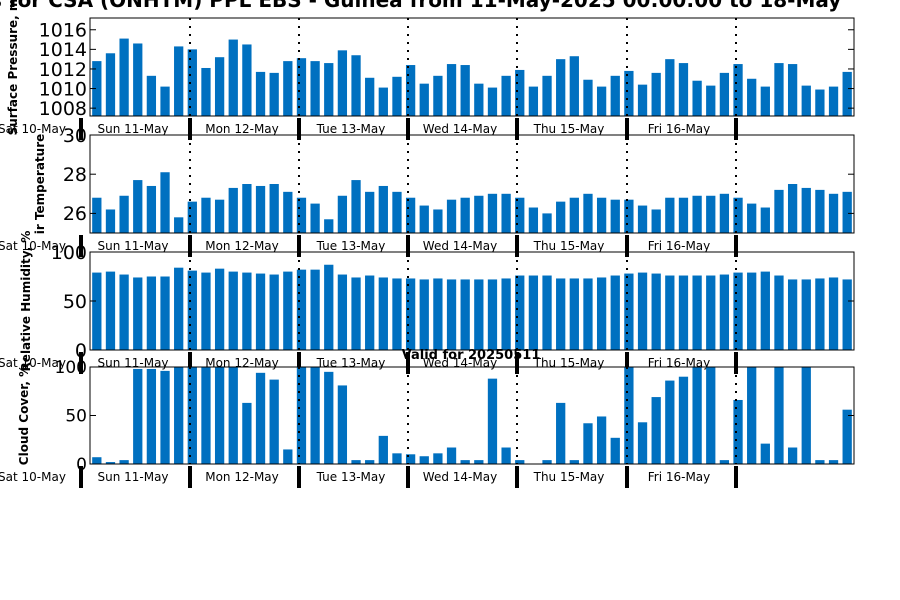 Image resolution: width=900 pixels, height=600 pixels. I want to click on y-tick-label: 1008, so click(63, 109).